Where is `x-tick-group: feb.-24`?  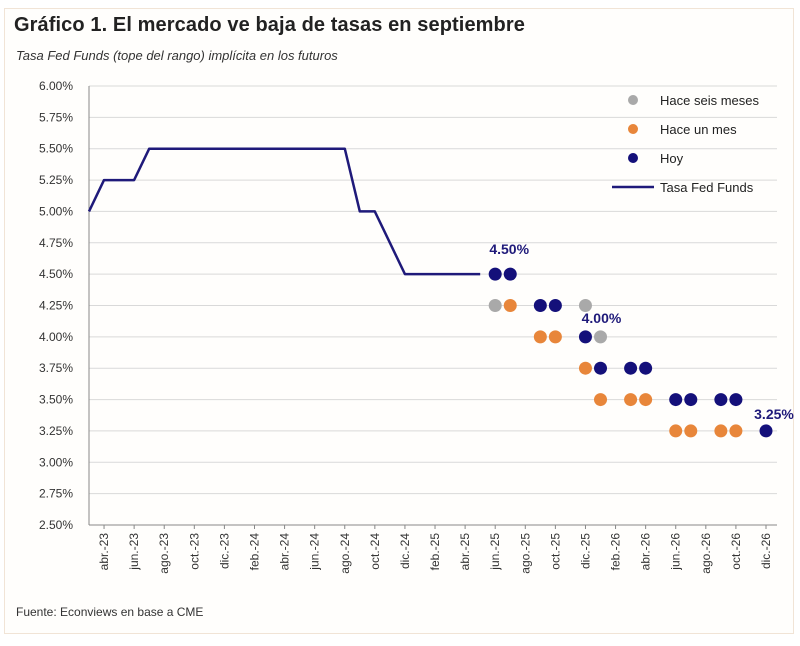 x-tick-group: feb.-24 is located at coordinates (254, 552).